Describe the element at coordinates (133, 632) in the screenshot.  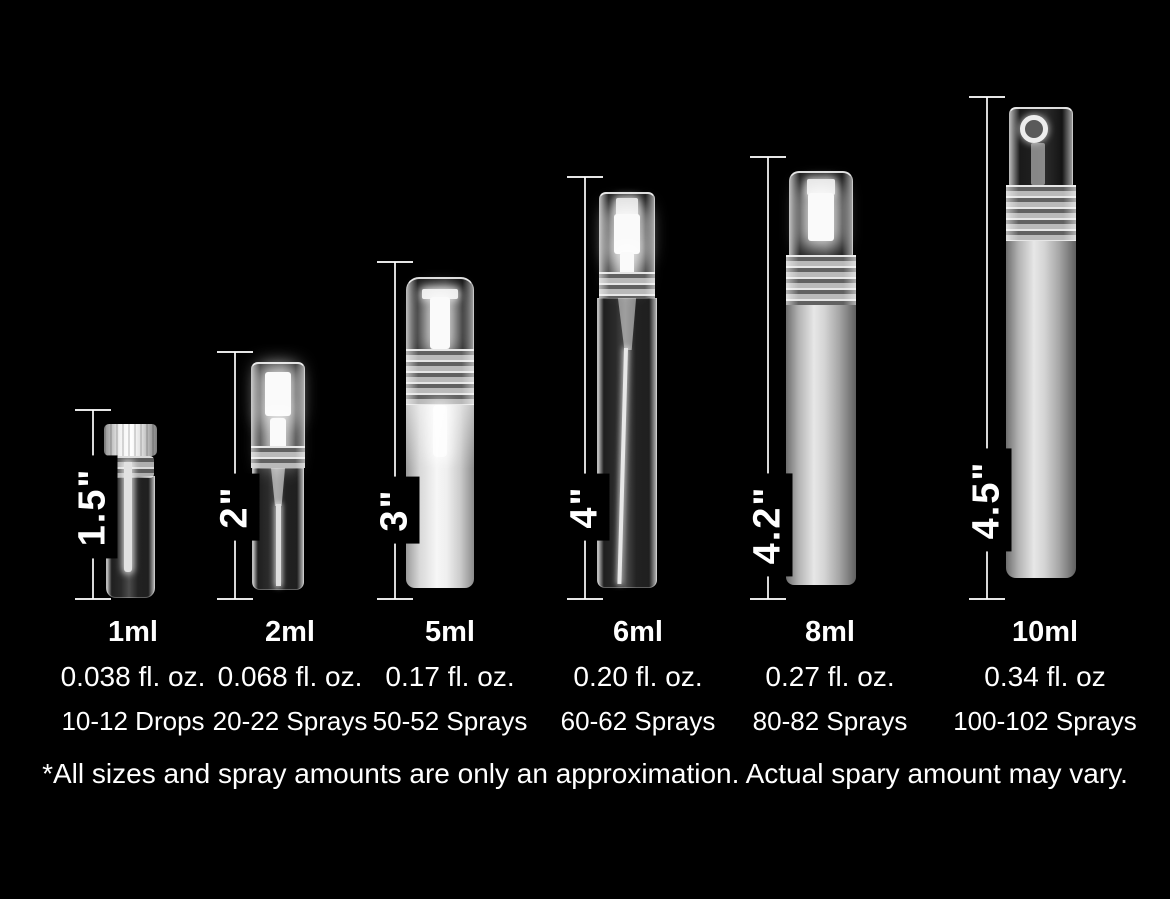
I see `size-label: 1ml` at that location.